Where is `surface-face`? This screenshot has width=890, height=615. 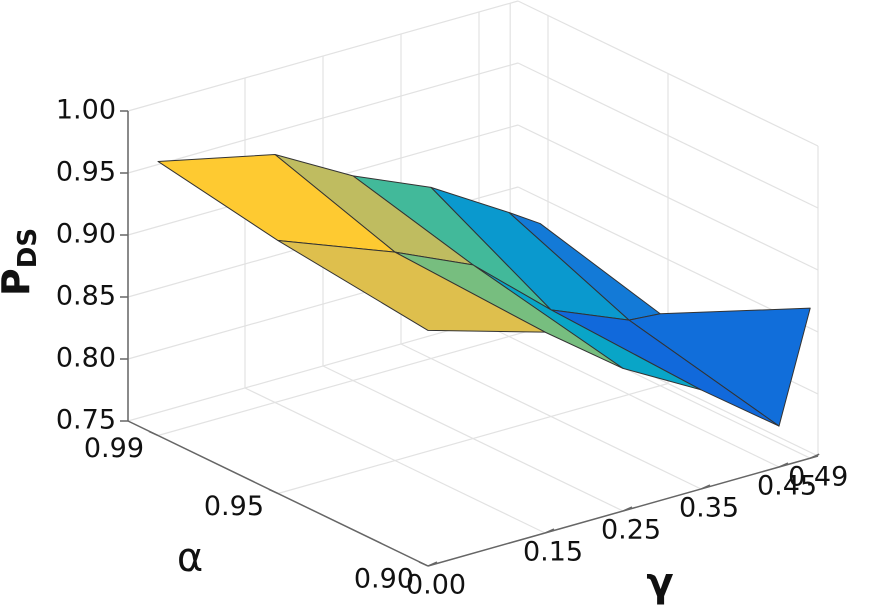 surface-face is located at coordinates (411, 286).